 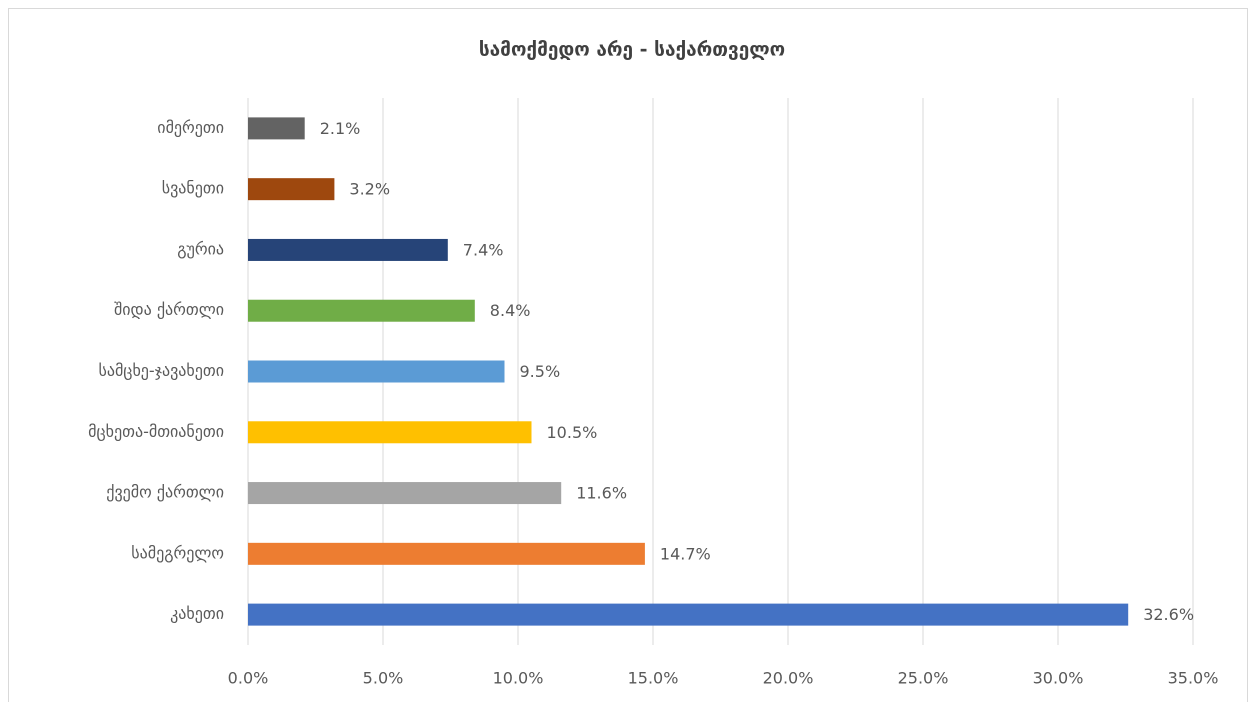 I want to click on x-tick-label: 10.0%, so click(x=518, y=678).